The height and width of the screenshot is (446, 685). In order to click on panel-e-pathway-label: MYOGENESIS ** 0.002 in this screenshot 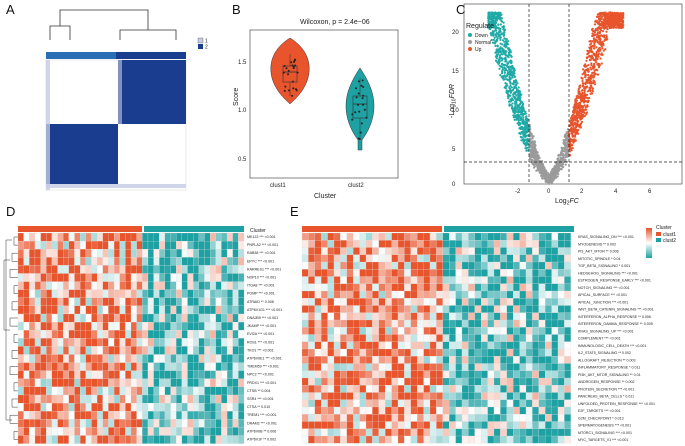, I will do `click(597, 244)`.